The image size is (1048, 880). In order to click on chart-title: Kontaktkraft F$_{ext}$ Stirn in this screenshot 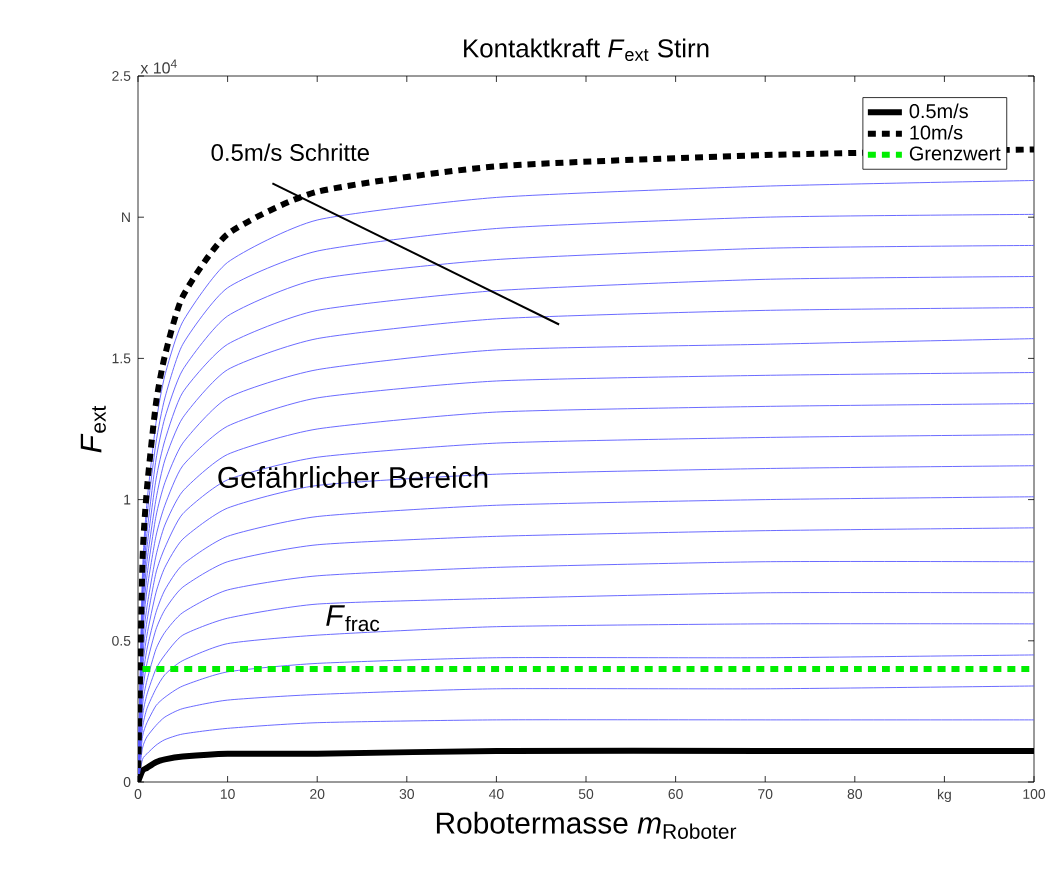, I will do `click(586, 49)`.